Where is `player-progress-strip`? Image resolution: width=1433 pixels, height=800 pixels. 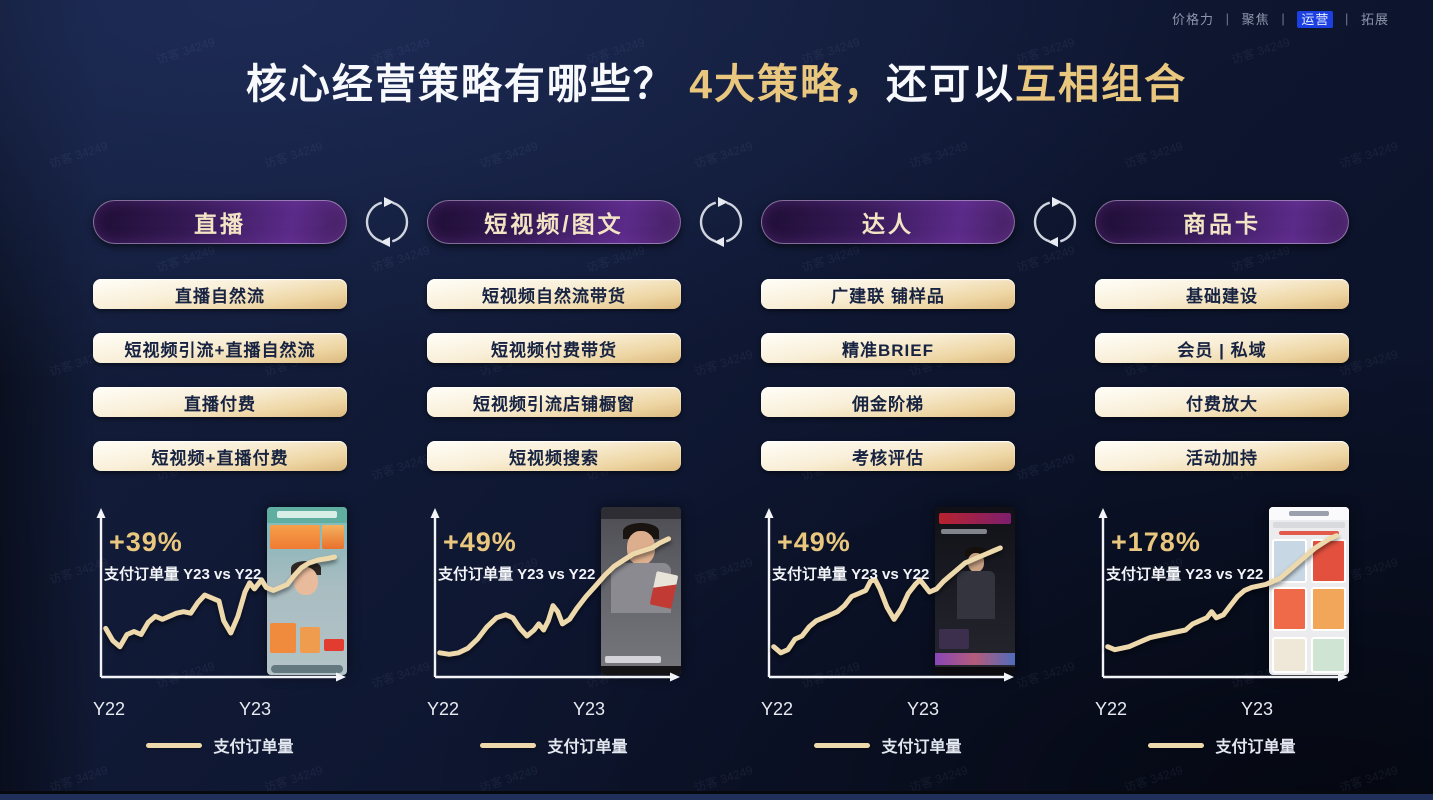 player-progress-strip is located at coordinates (716, 795).